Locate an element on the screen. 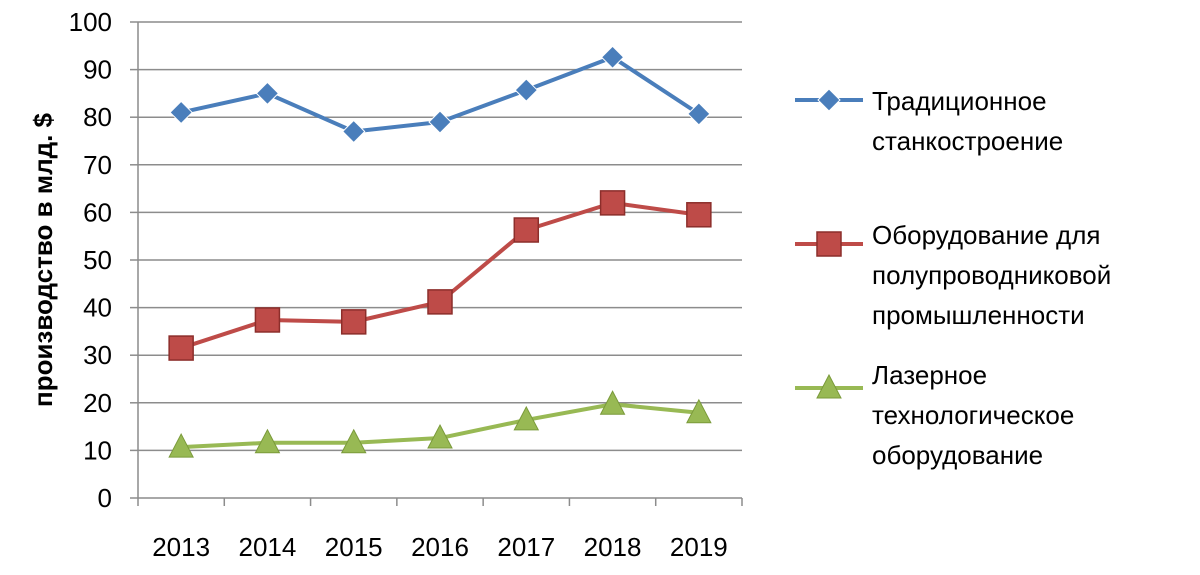  y-tick-label: 60 is located at coordinates (97, 212).